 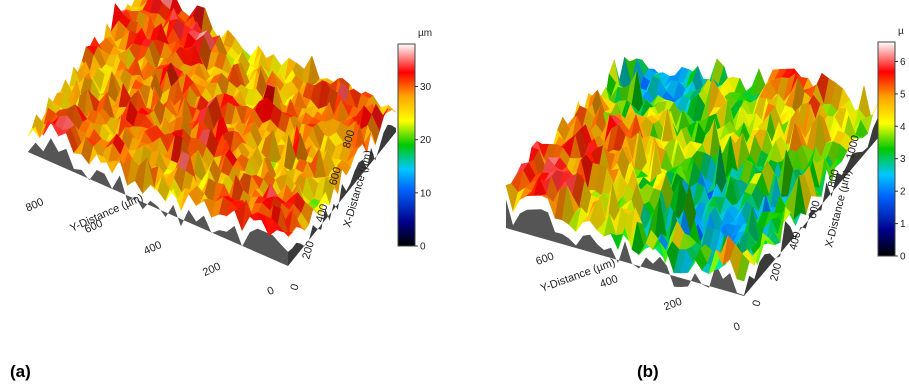 What do you see at coordinates (903, 159) in the screenshot?
I see `colorbar-tick-label: 3` at bounding box center [903, 159].